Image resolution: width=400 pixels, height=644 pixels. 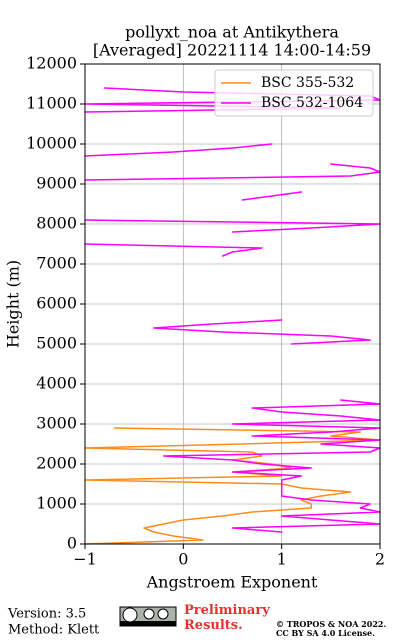 I want to click on y-axis-label: Height (m), so click(x=13, y=304).